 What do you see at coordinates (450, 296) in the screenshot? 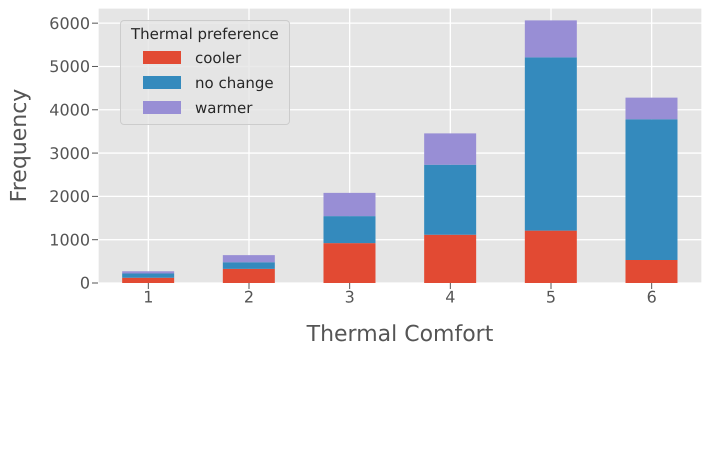
I see `x-tick-label: 4` at bounding box center [450, 296].